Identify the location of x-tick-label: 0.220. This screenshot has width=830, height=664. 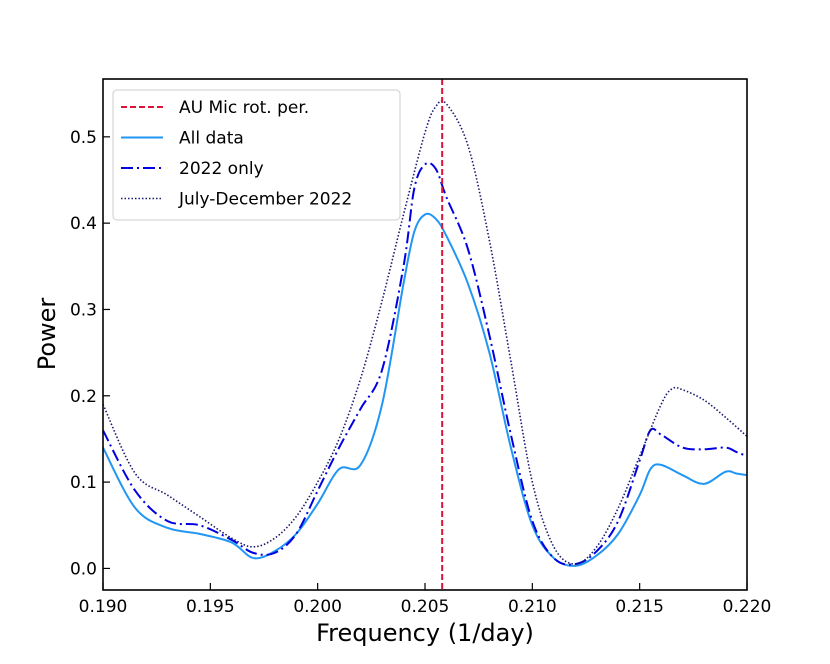
(747, 607).